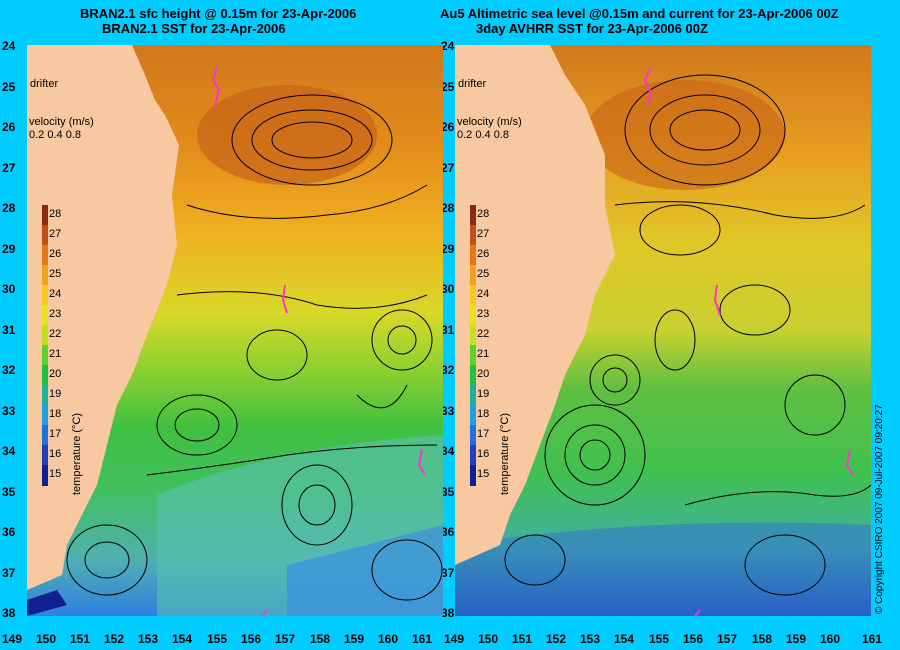  I want to click on velocity-legend-scale-right: 0.2 0.4 0.8, so click(483, 135).